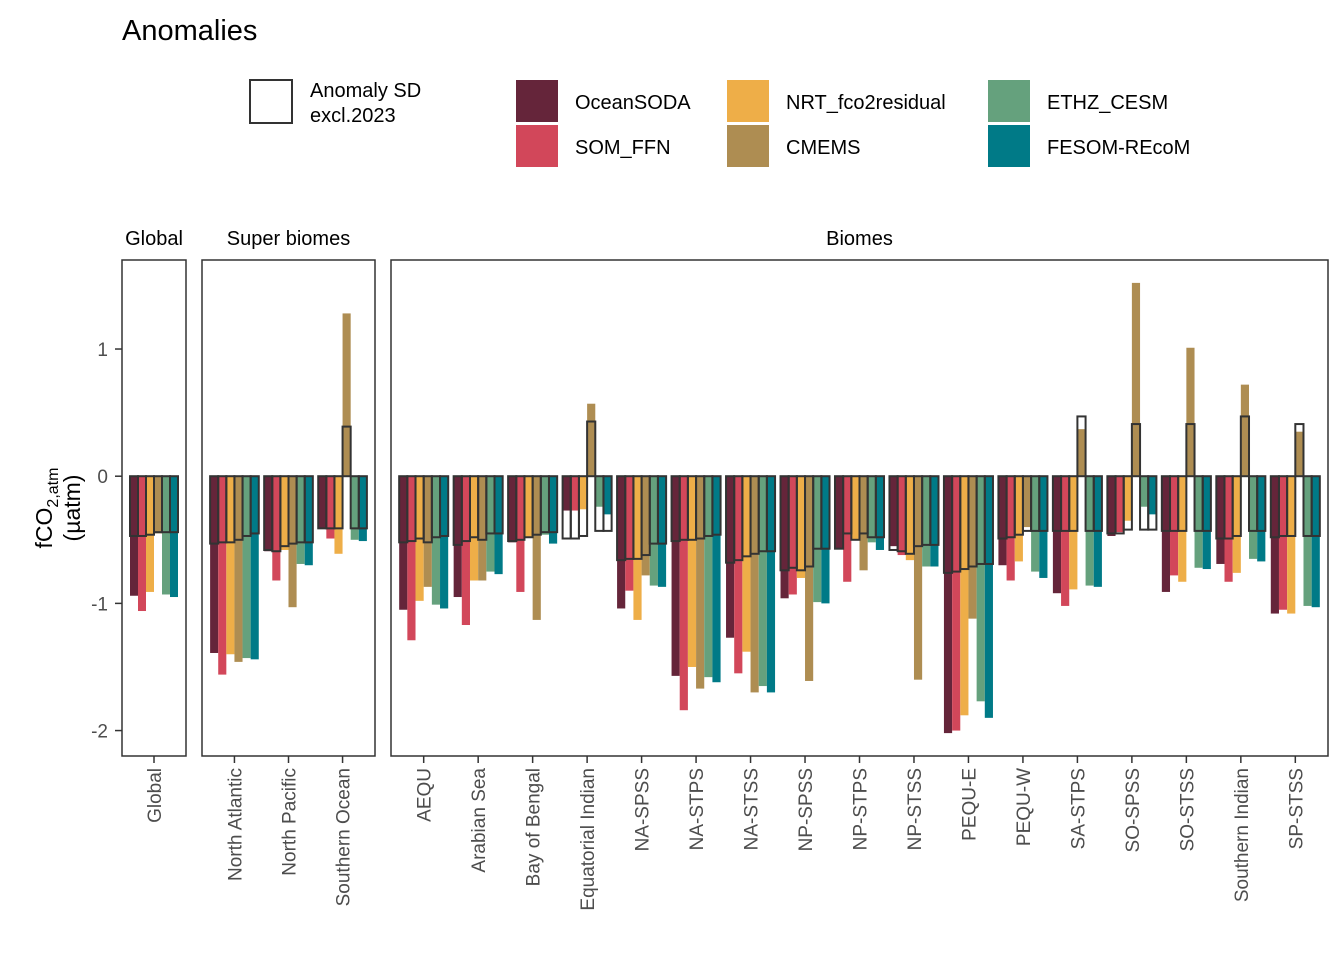 The width and height of the screenshot is (1344, 965). What do you see at coordinates (365, 91) in the screenshot?
I see `legend-label: Anomaly SD` at bounding box center [365, 91].